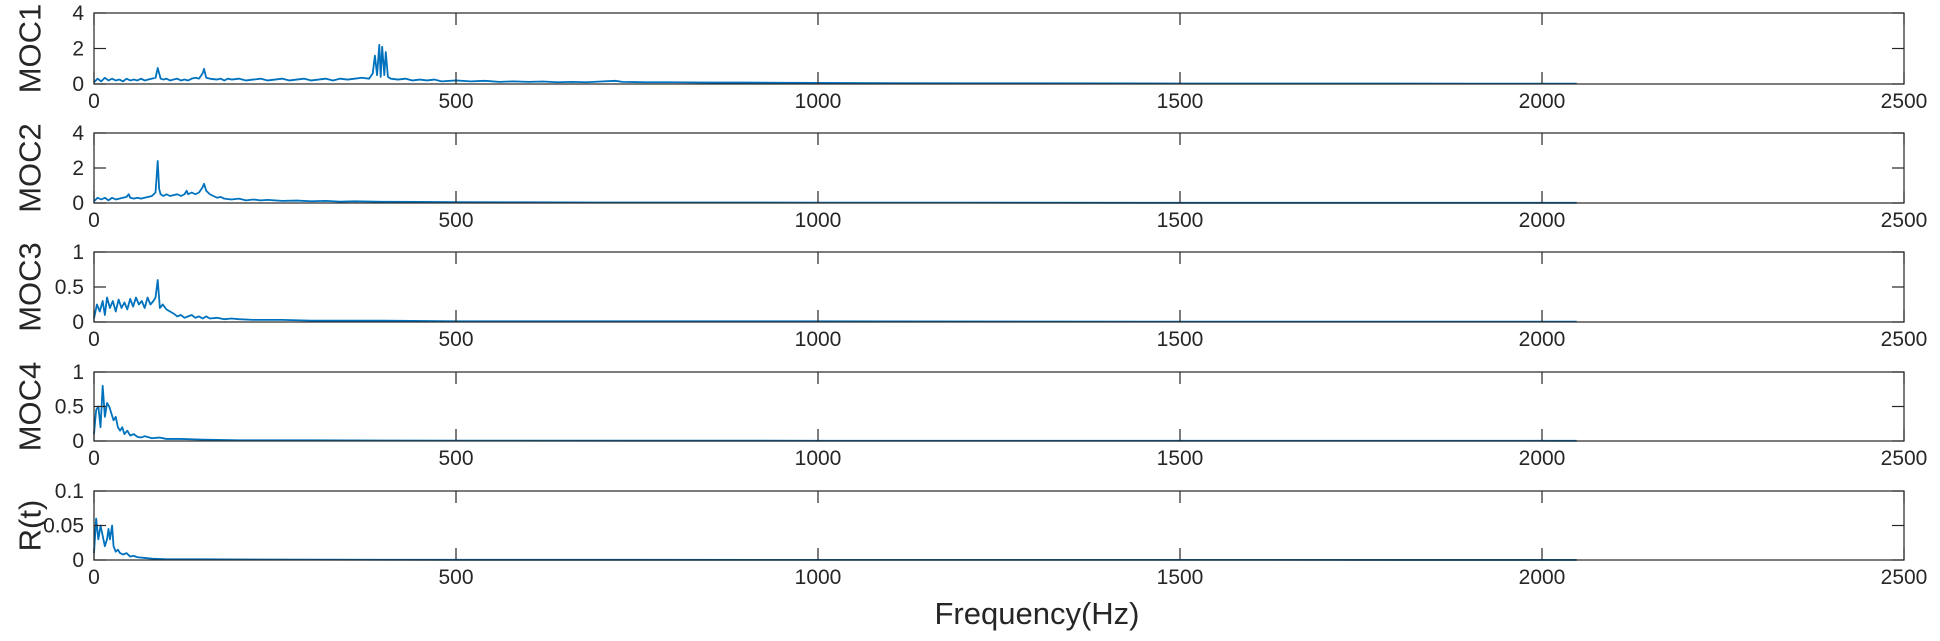 This screenshot has width=1940, height=641. Describe the element at coordinates (30, 287) in the screenshot. I see `y-axis-label: MOC3` at that location.